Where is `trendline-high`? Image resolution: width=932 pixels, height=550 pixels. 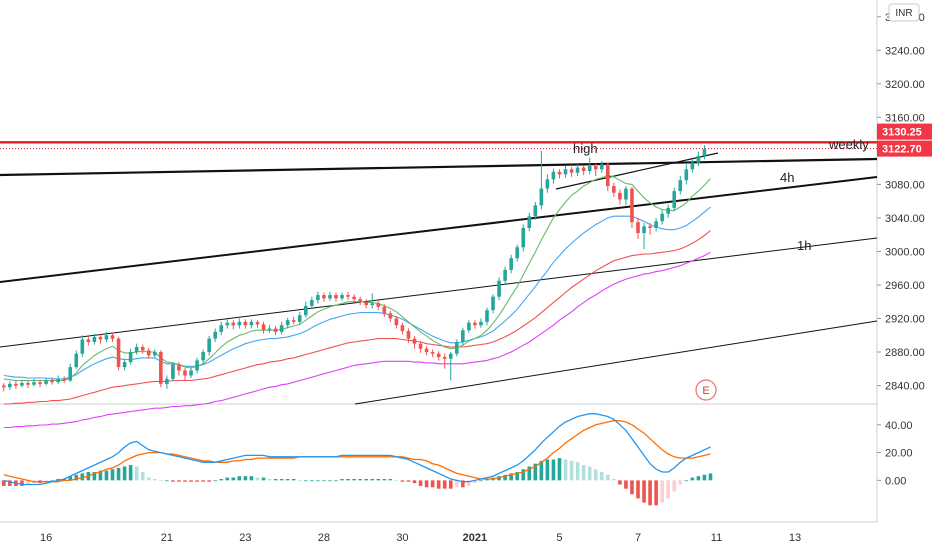
trendline-high is located at coordinates (637, 171).